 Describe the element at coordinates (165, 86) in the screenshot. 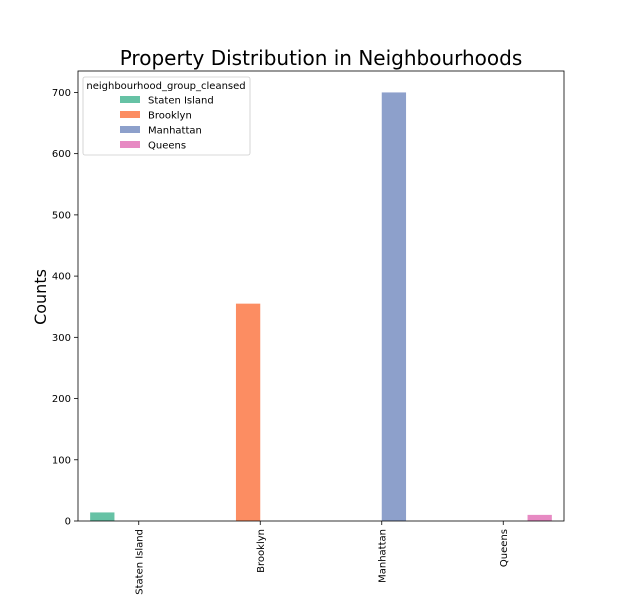

I see `legend-title: neighbourhood_group_cleansed` at that location.